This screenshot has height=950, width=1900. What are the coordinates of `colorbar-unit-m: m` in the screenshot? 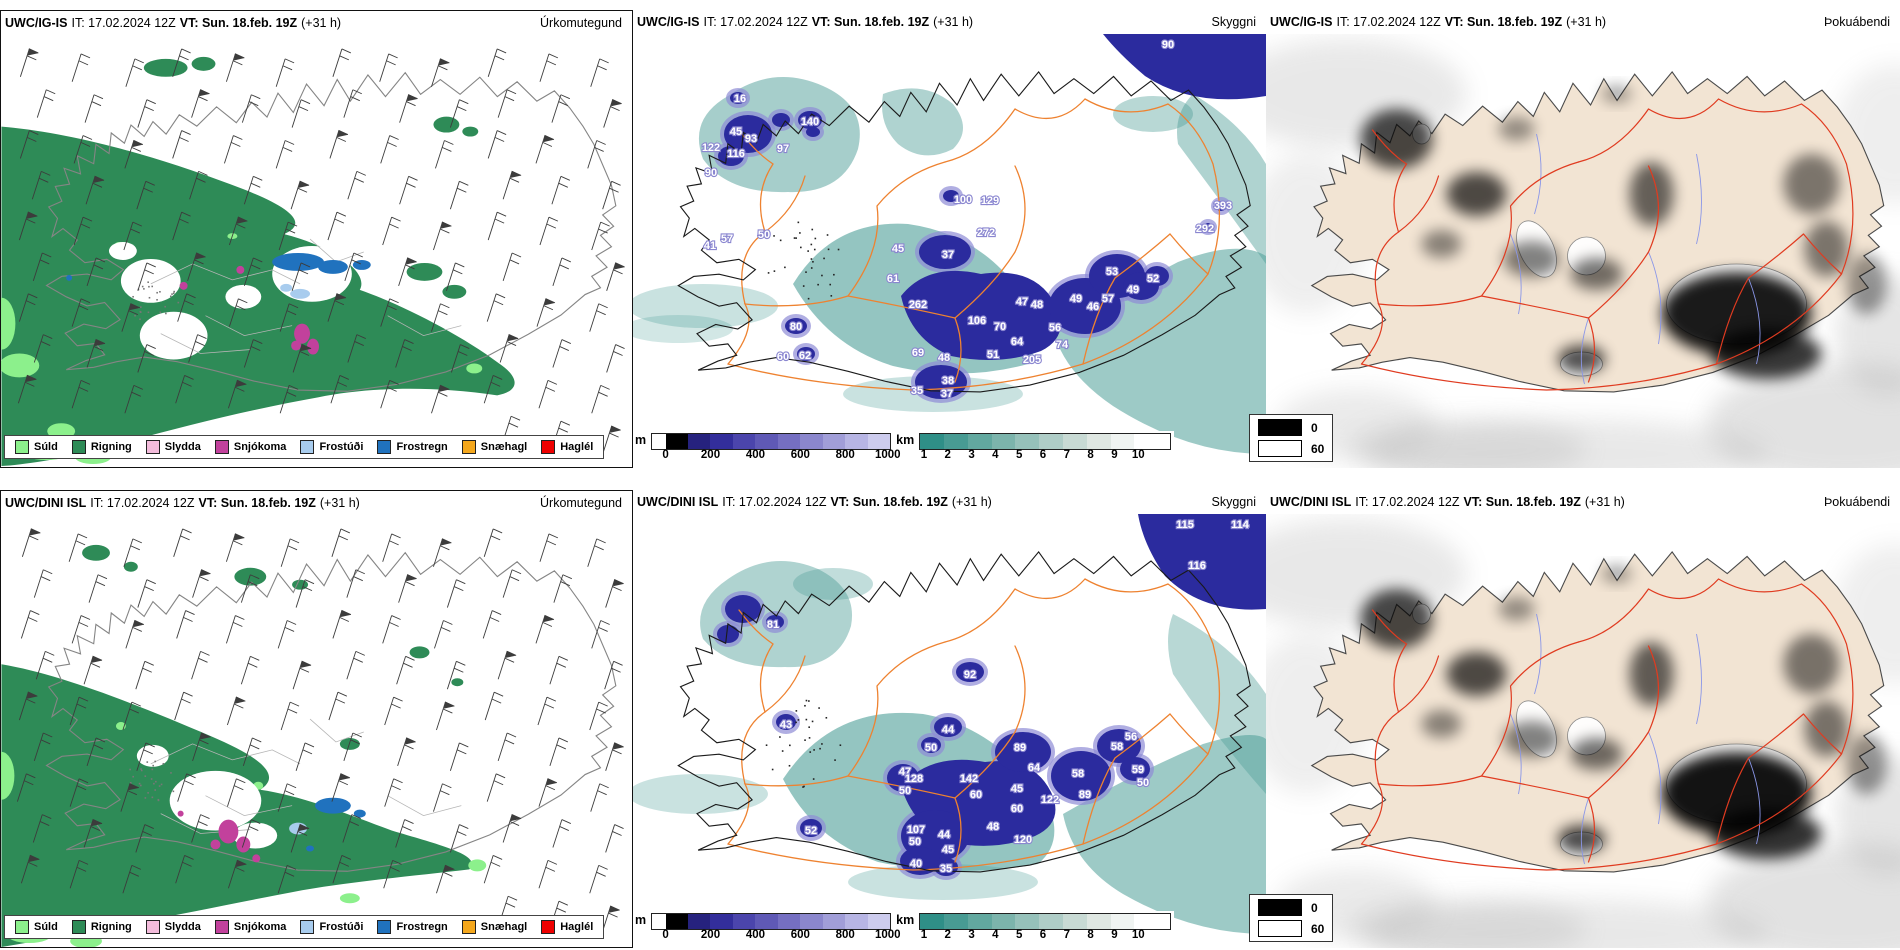 It's located at (641, 440).